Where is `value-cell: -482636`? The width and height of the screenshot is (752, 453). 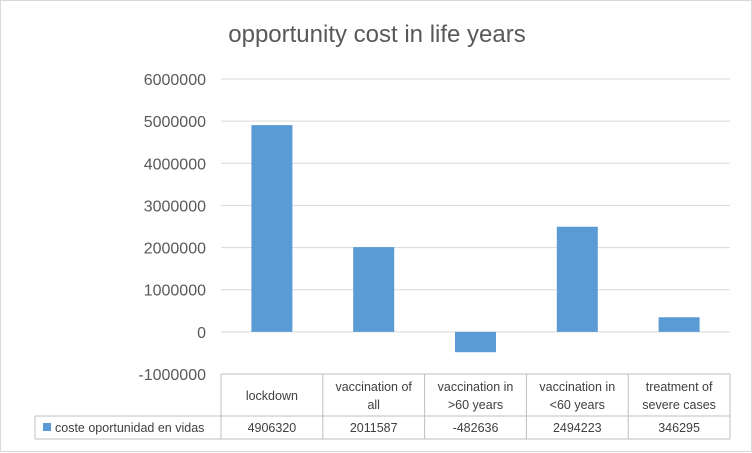 value-cell: -482636 is located at coordinates (476, 428).